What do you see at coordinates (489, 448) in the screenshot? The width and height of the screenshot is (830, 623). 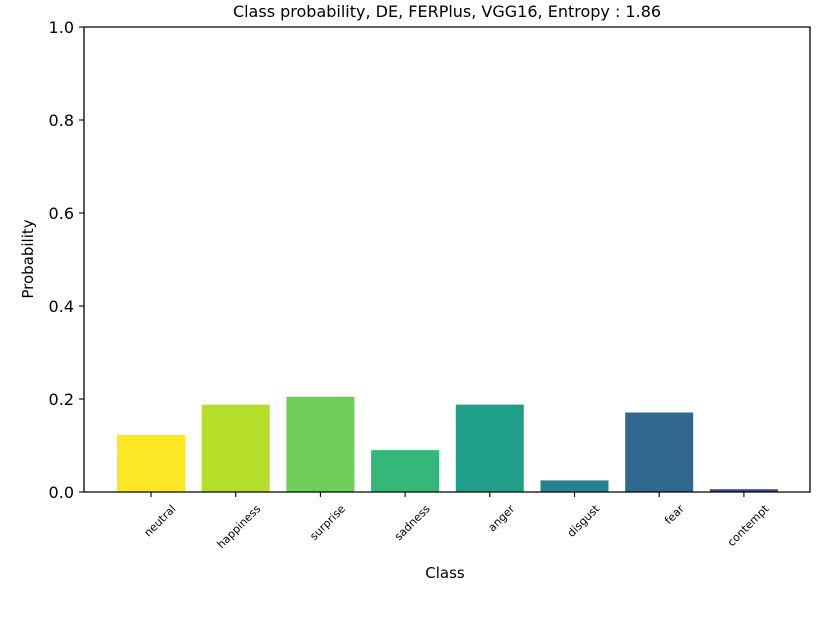 I see `bar-anger` at bounding box center [489, 448].